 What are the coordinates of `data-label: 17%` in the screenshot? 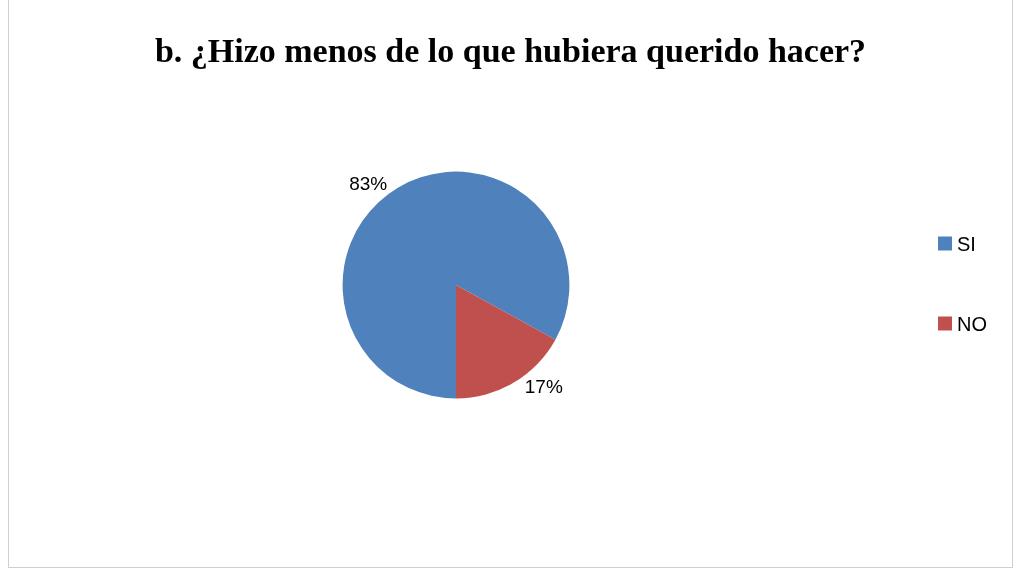 It's located at (543, 386).